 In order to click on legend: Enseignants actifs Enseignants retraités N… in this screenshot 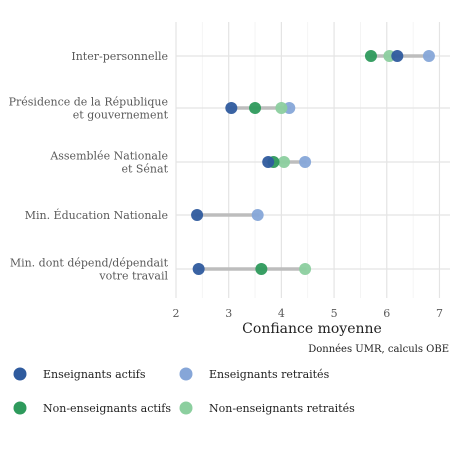, I will do `click(184, 391)`.